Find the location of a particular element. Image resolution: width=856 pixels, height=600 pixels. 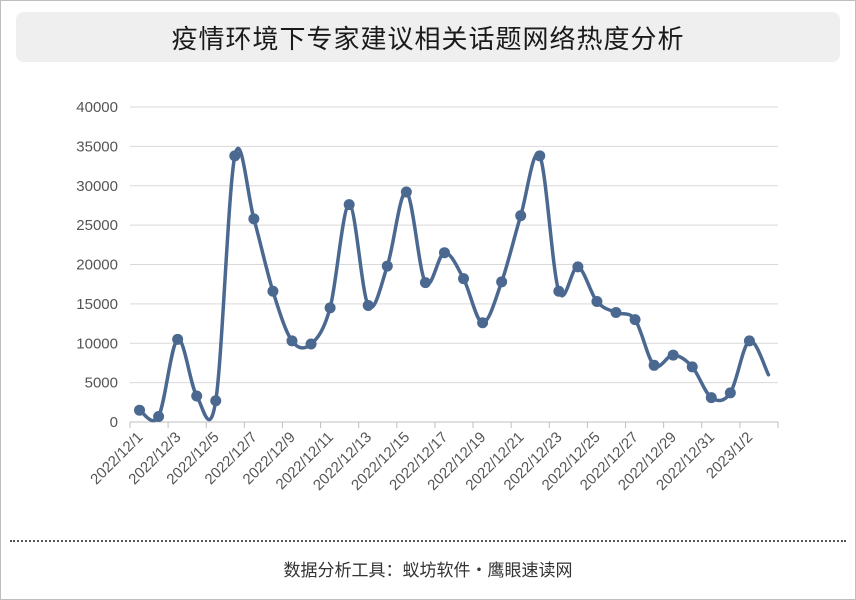

chart-title: 疫情环境下专家建议相关话题网络热度分析 is located at coordinates (428, 39).